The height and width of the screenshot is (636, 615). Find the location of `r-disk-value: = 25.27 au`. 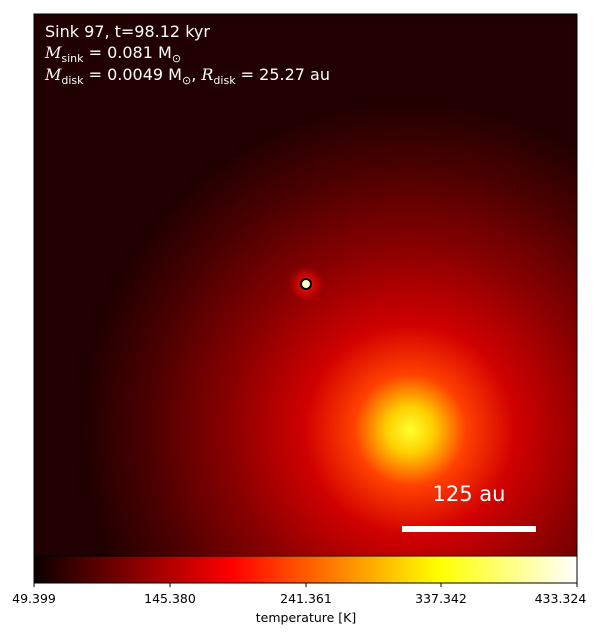

r-disk-value: = 25.27 au is located at coordinates (282, 74).